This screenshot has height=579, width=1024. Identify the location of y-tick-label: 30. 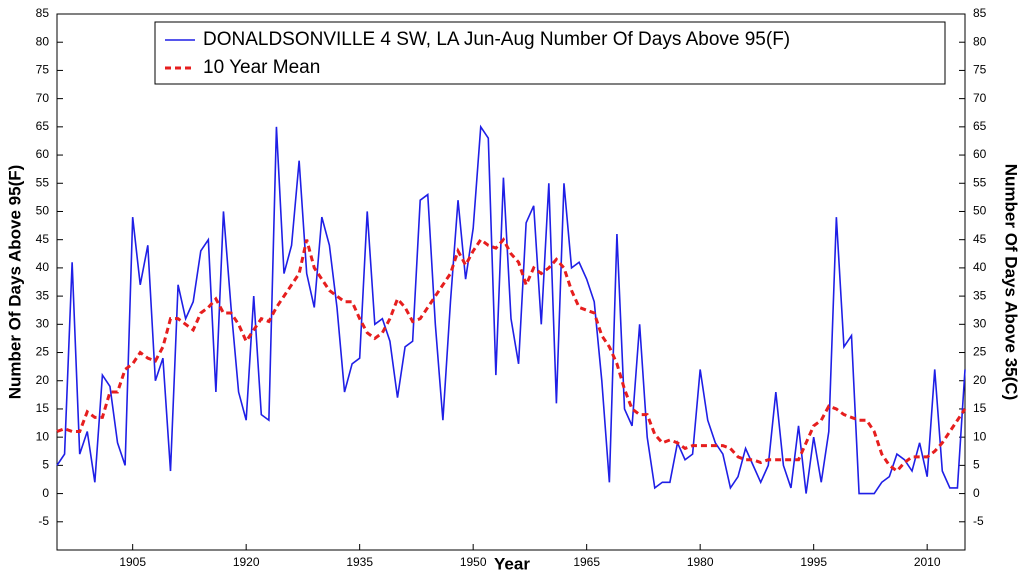
(43, 323).